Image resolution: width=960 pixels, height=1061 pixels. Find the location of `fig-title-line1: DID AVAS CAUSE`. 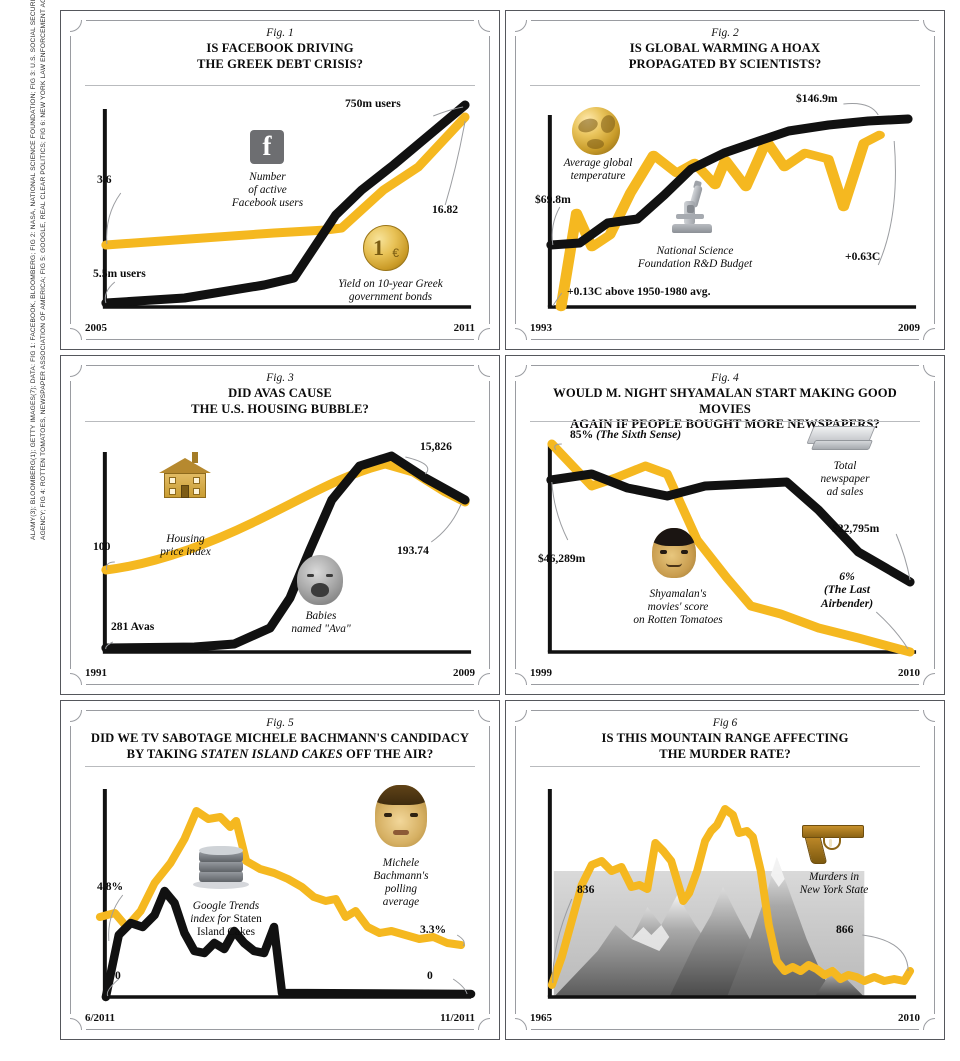

fig-title-line1: DID AVAS CAUSE is located at coordinates (280, 393).